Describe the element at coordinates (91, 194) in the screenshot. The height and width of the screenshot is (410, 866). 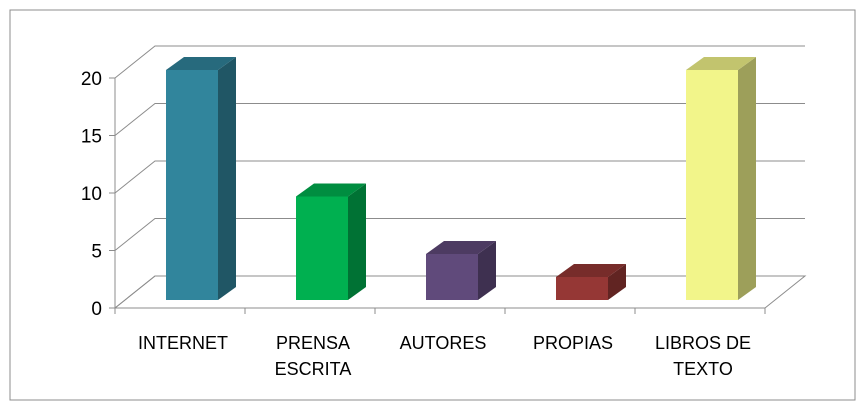
I see `y-tick-label: 10` at that location.